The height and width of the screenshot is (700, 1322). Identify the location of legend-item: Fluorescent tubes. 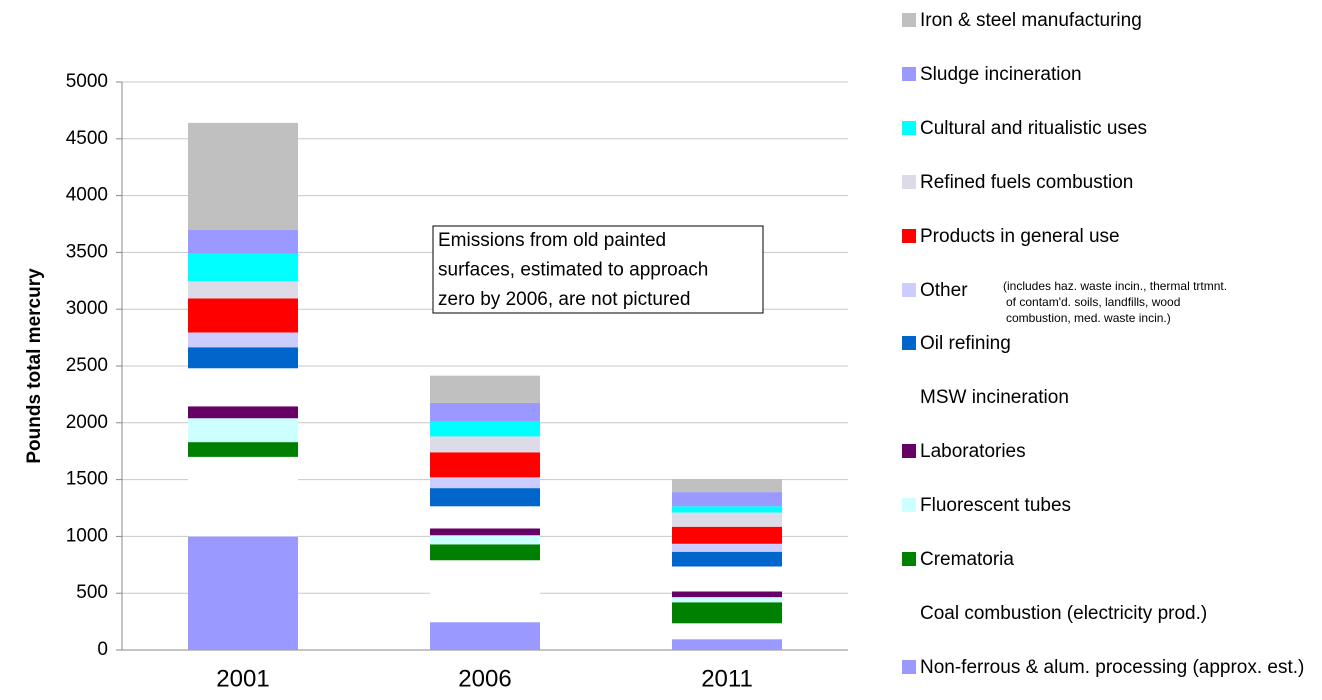
(1109, 505).